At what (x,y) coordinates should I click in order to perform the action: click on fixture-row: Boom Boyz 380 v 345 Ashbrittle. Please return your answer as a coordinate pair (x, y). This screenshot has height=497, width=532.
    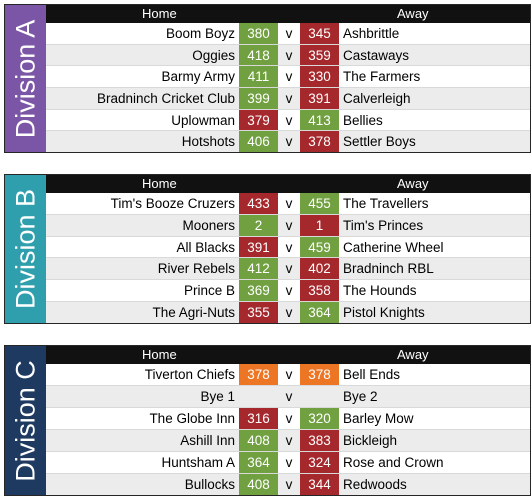
    Looking at the image, I should click on (288, 33).